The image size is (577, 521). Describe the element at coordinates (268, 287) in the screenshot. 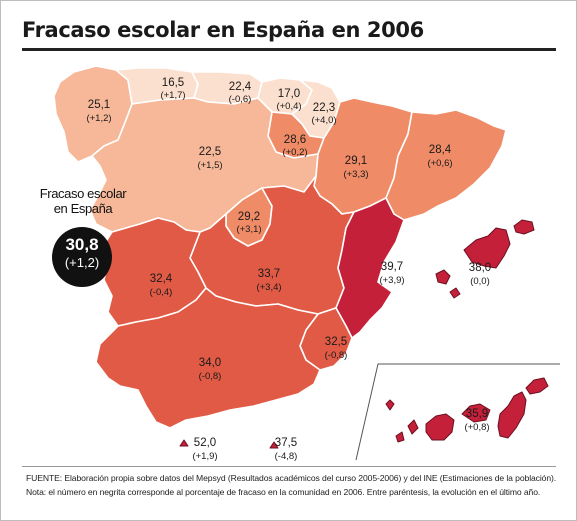

I see `label-castilla-la-mancha-change: (+3,4)` at that location.